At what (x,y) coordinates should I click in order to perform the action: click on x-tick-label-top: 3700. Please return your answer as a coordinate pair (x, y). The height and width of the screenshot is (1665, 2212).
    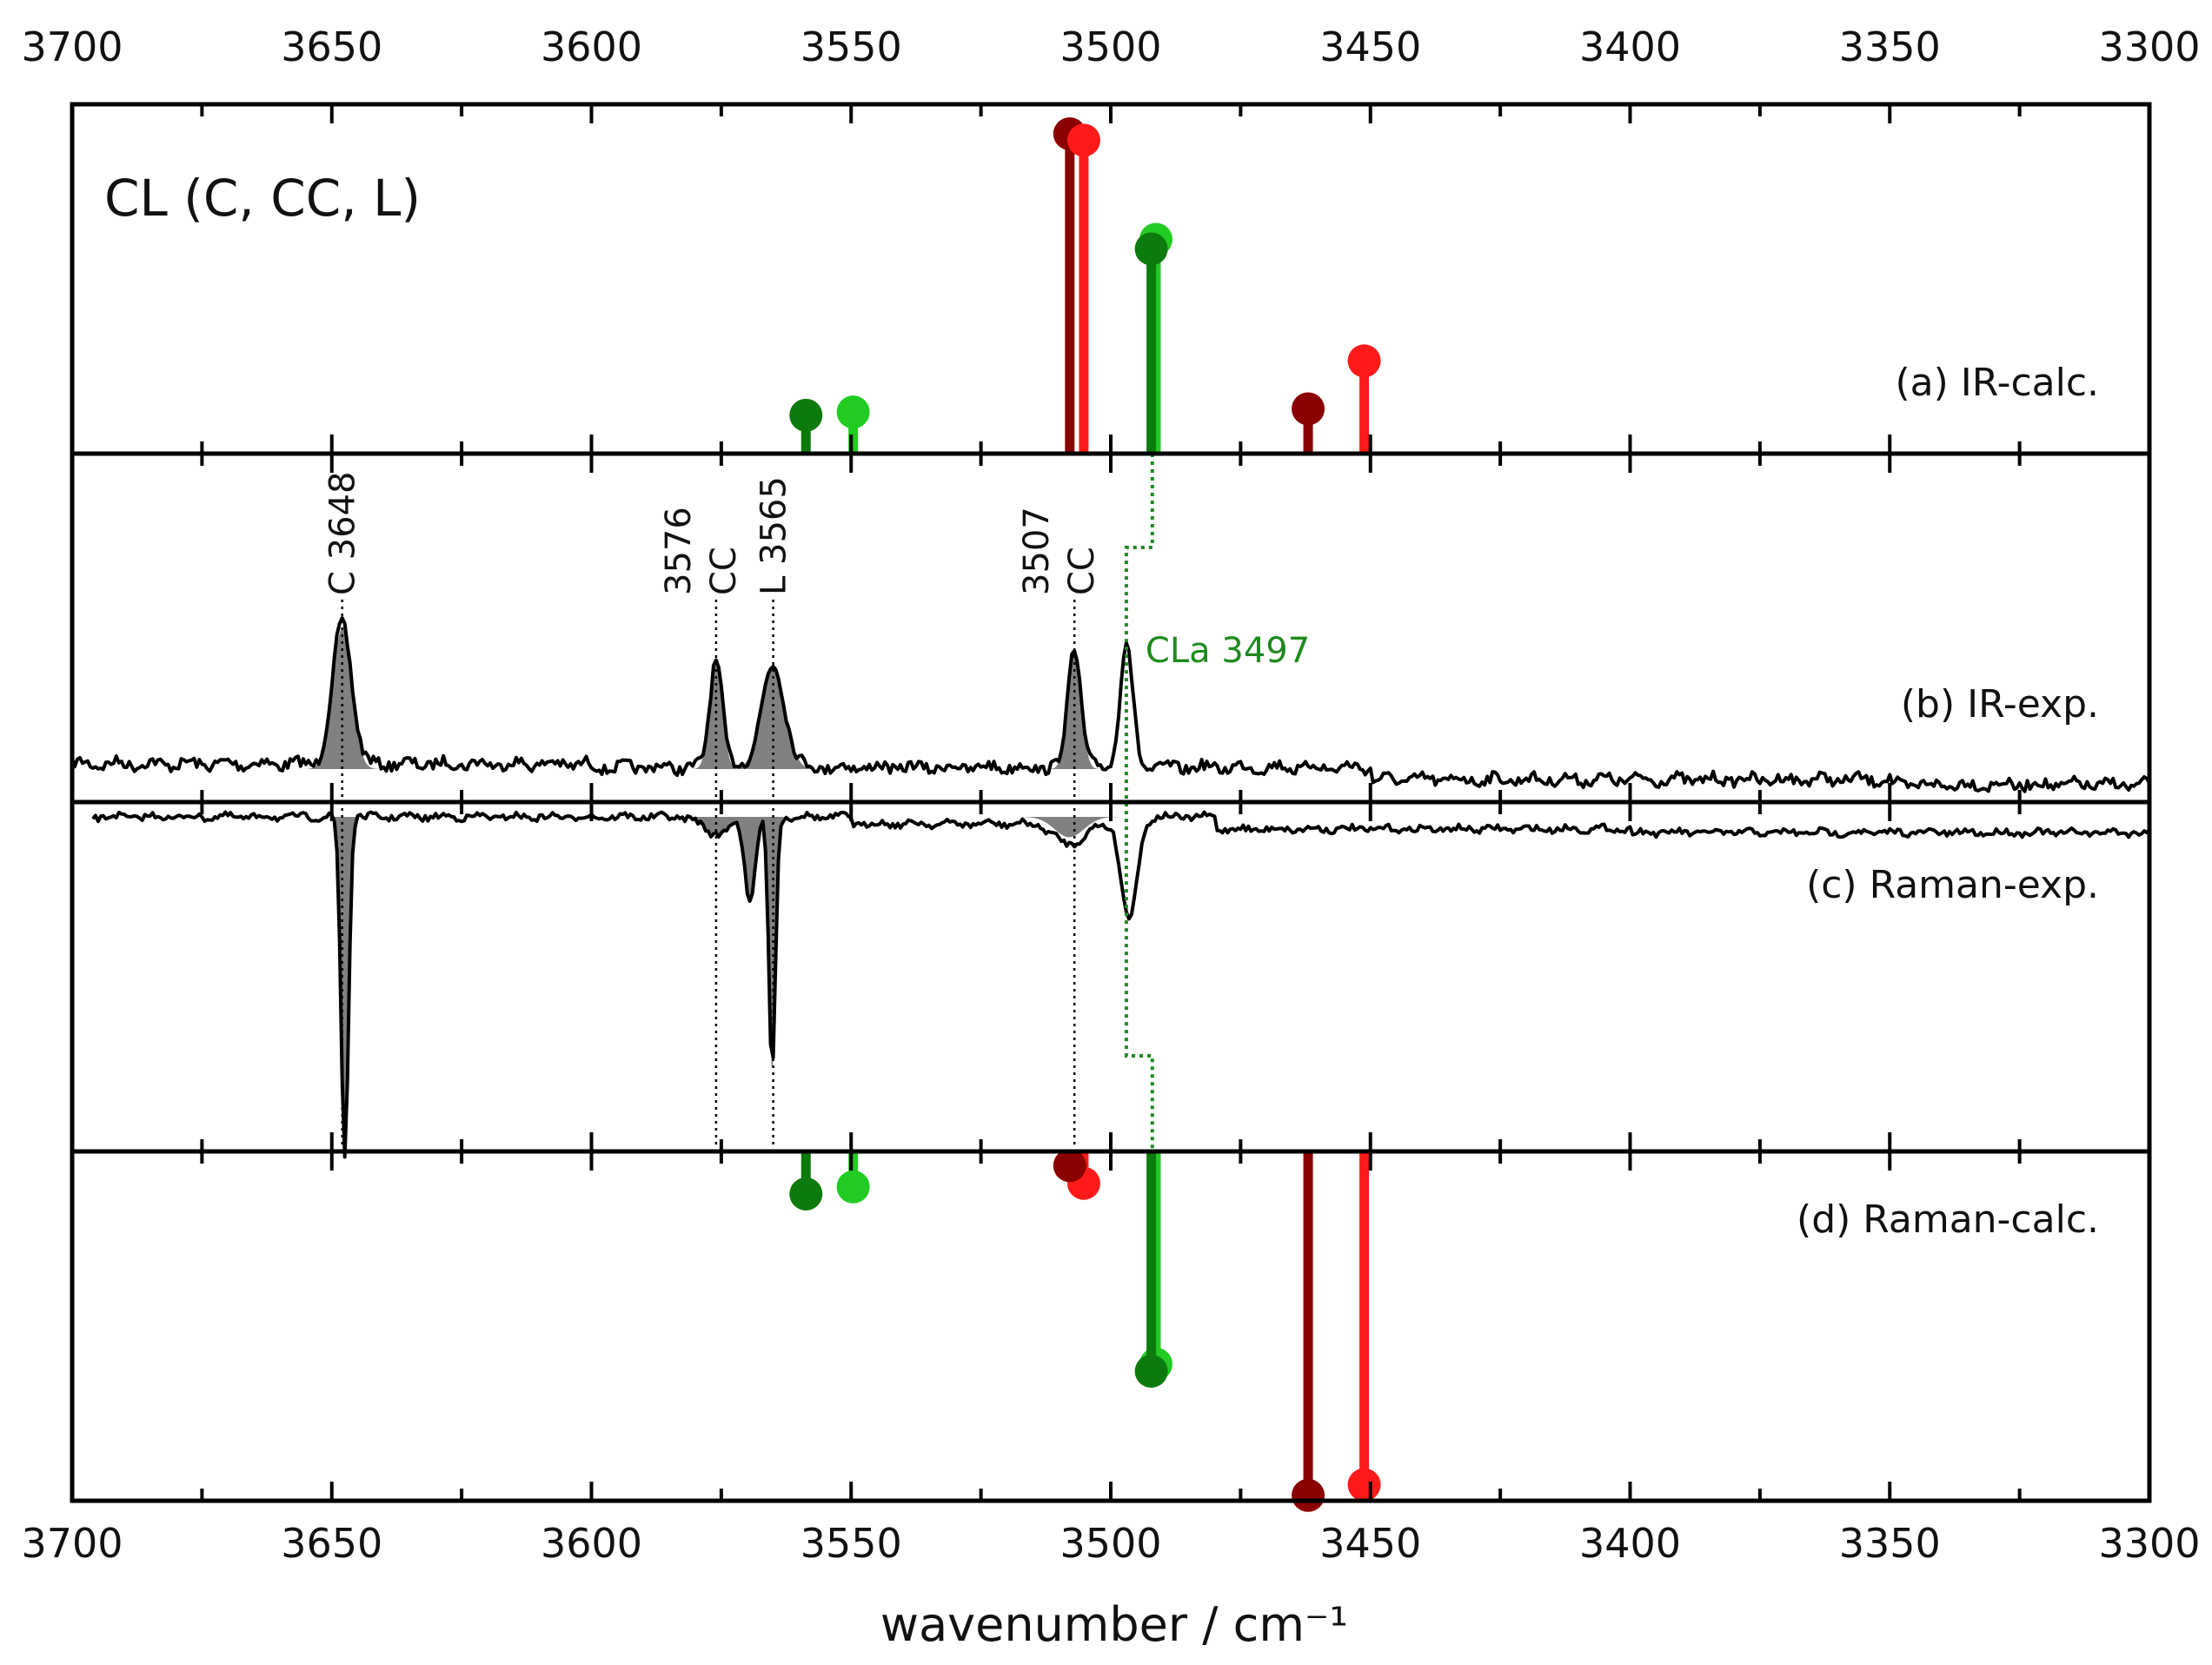
    Looking at the image, I should click on (72, 47).